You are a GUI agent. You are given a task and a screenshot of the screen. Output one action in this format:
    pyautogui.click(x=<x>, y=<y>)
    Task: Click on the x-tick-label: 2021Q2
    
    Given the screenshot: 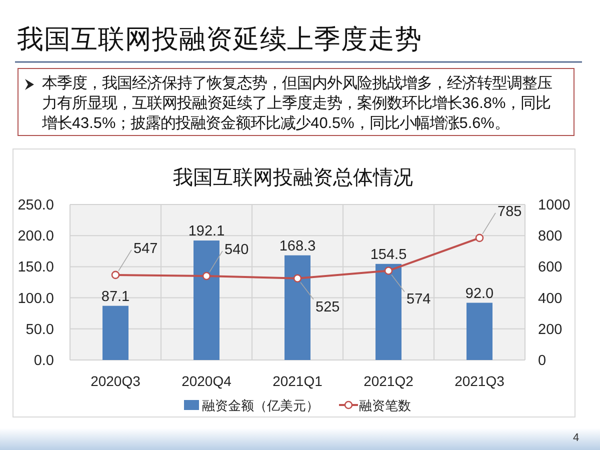 What is the action you would take?
    pyautogui.click(x=389, y=381)
    